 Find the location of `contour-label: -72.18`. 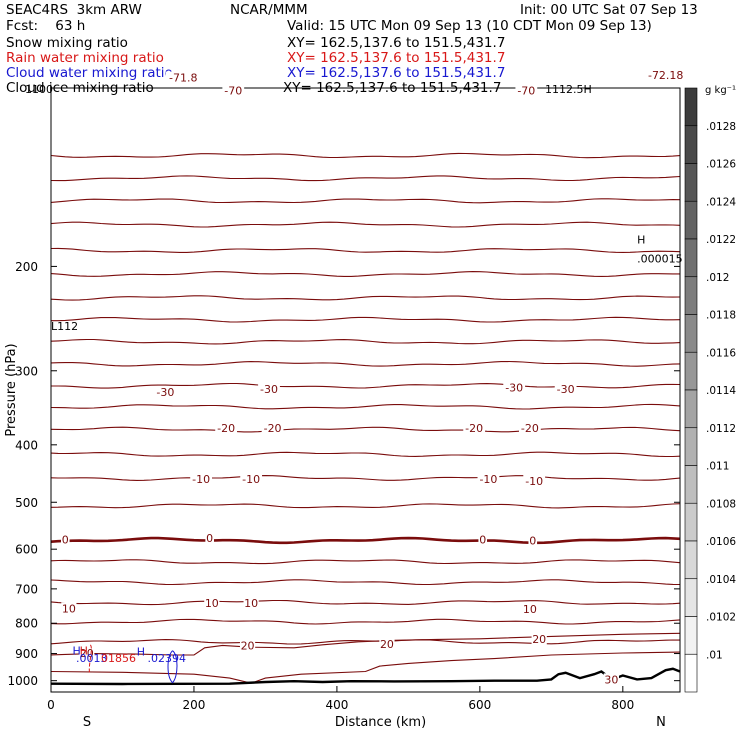

contour-label: -72.18 is located at coordinates (665, 75).